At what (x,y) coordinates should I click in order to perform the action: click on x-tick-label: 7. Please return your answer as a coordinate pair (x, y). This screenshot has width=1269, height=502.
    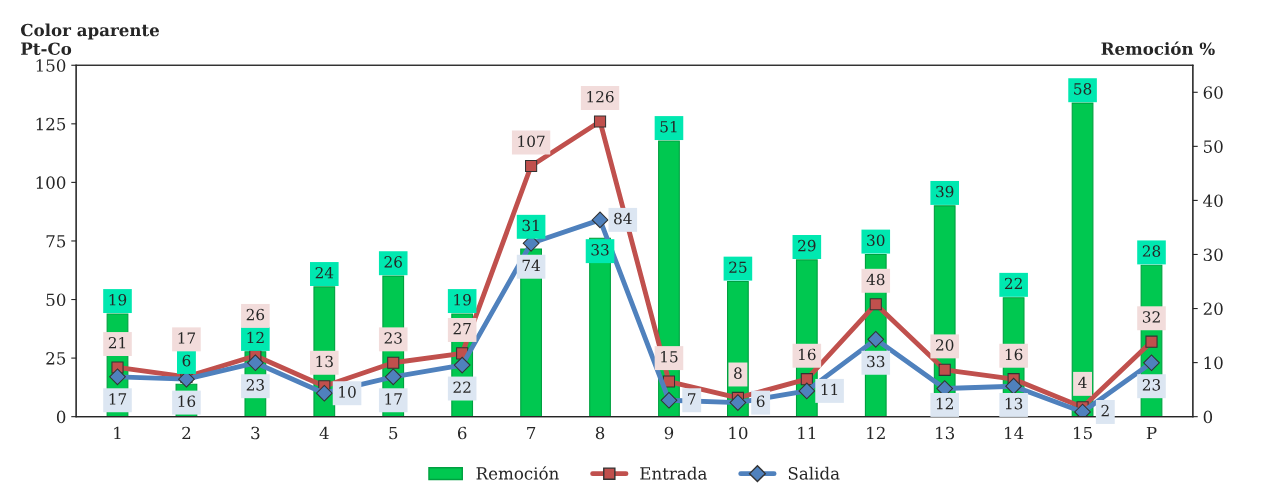
    Looking at the image, I should click on (531, 433).